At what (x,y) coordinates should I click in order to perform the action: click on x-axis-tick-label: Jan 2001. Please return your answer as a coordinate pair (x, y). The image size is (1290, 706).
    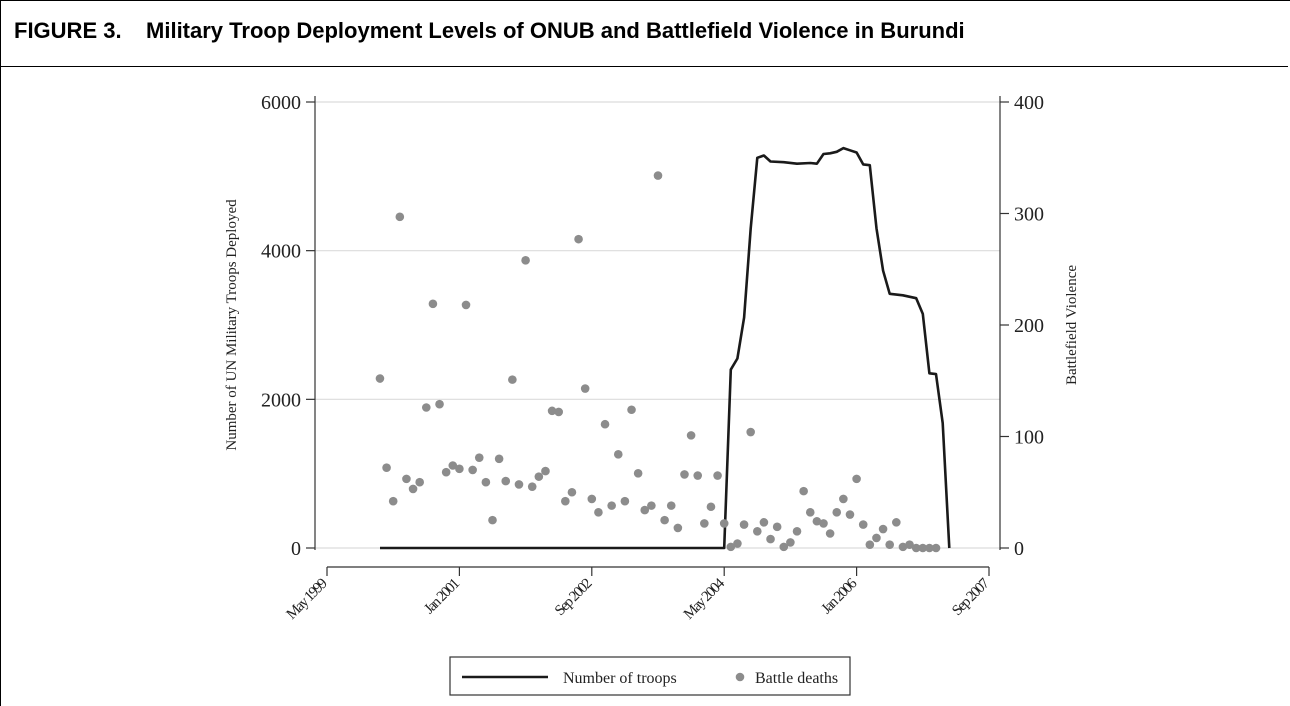
    Looking at the image, I should click on (442, 597).